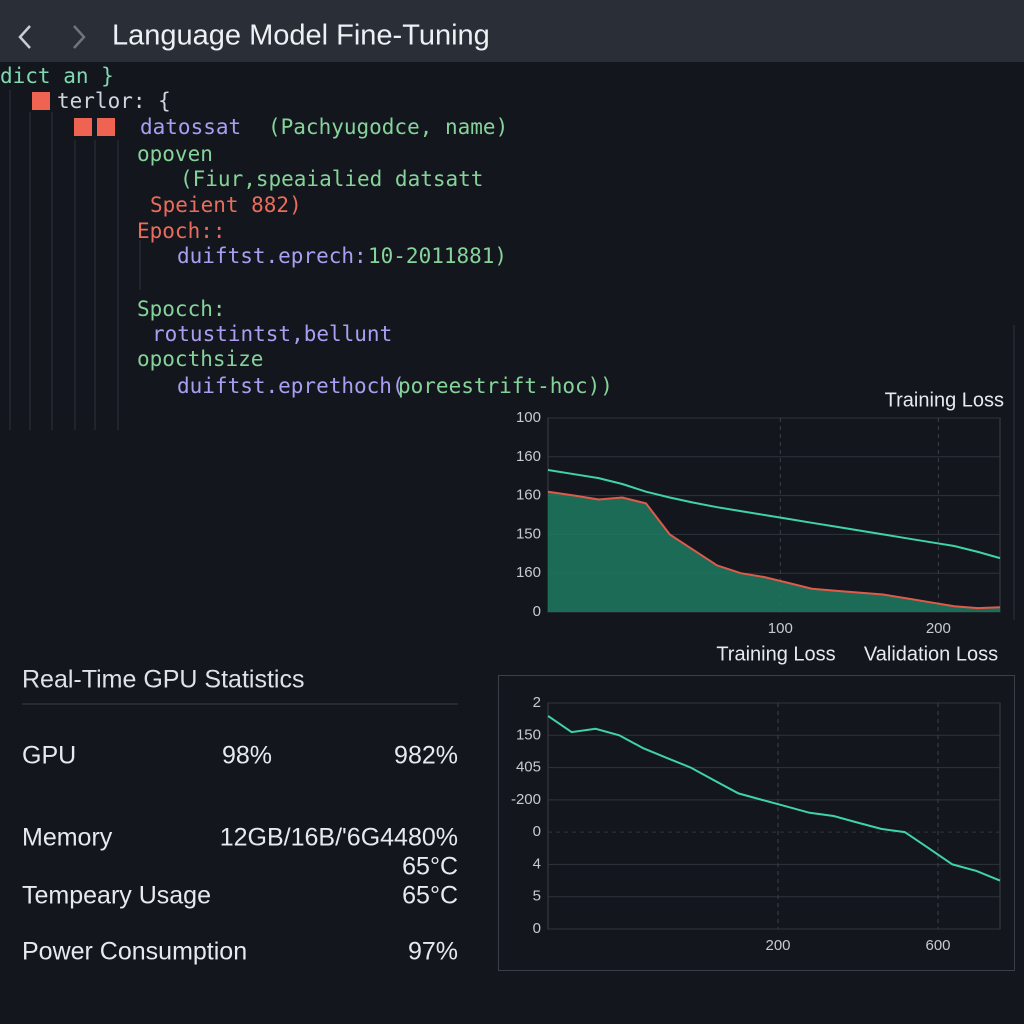 This screenshot has width=1024, height=1024. What do you see at coordinates (426, 756) in the screenshot?
I see `stat-value: 982%` at bounding box center [426, 756].